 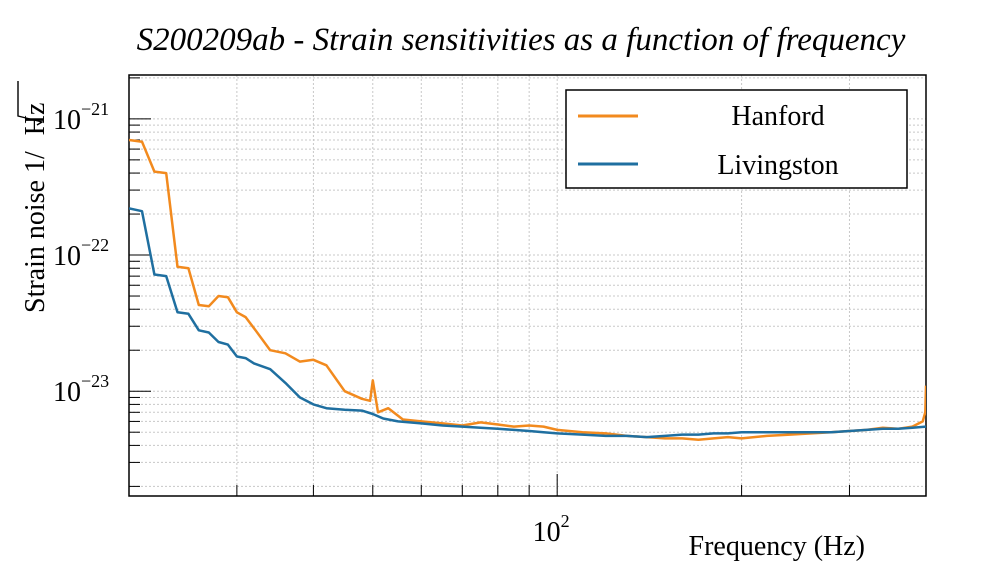 I want to click on x-axis-label: Frequency (Hz), so click(x=777, y=546).